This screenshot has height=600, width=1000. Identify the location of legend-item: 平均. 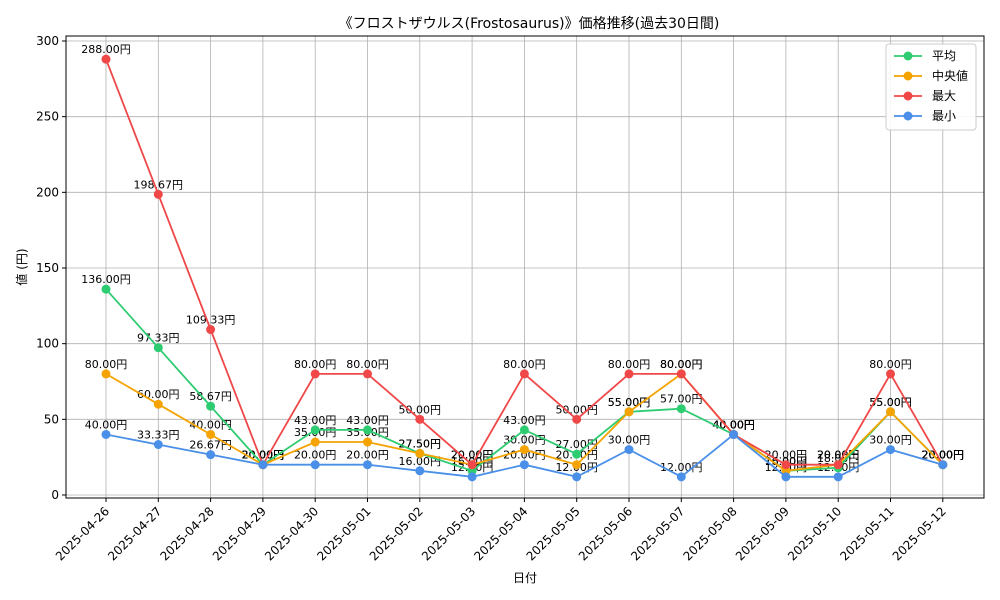
(925, 56).